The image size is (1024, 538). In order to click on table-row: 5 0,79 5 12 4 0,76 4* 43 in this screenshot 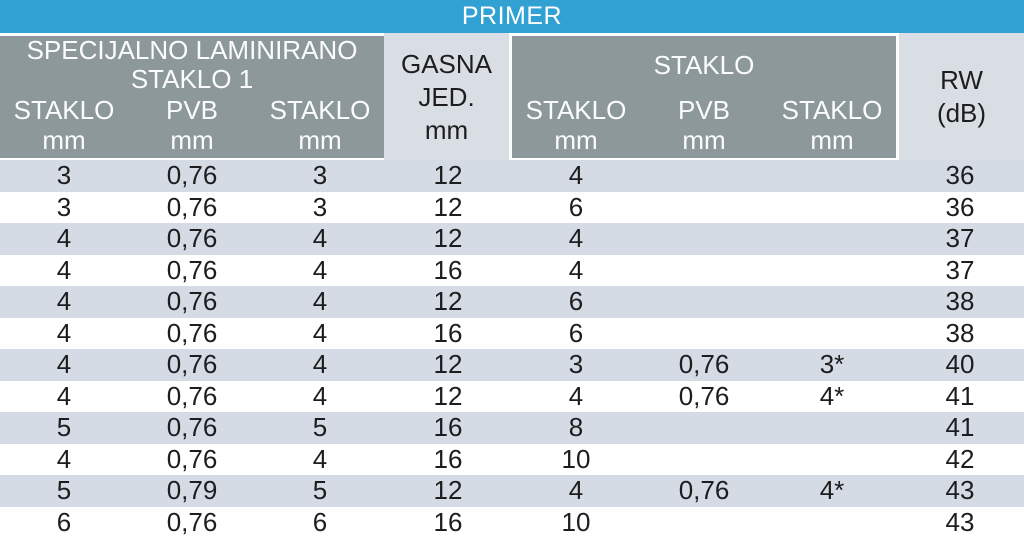, I will do `click(512, 491)`.